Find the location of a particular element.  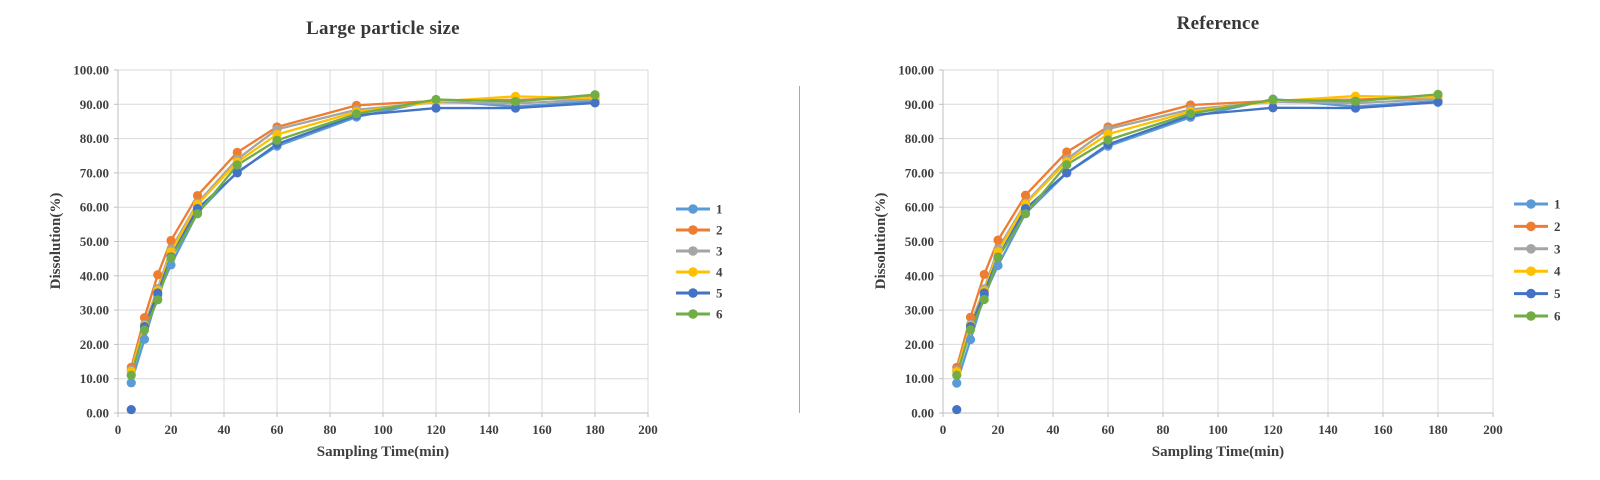

legend-label-2: 2 is located at coordinates (1557, 226).